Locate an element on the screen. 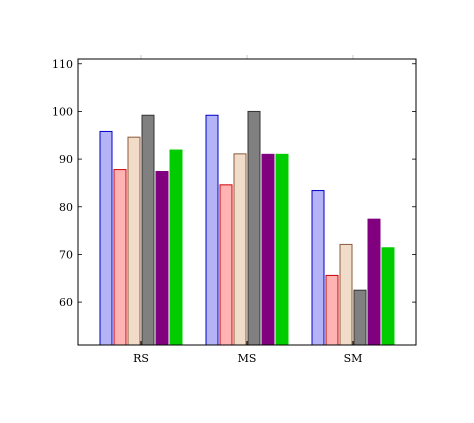 The height and width of the screenshot is (423, 474). bar-series6-sm is located at coordinates (388, 296).